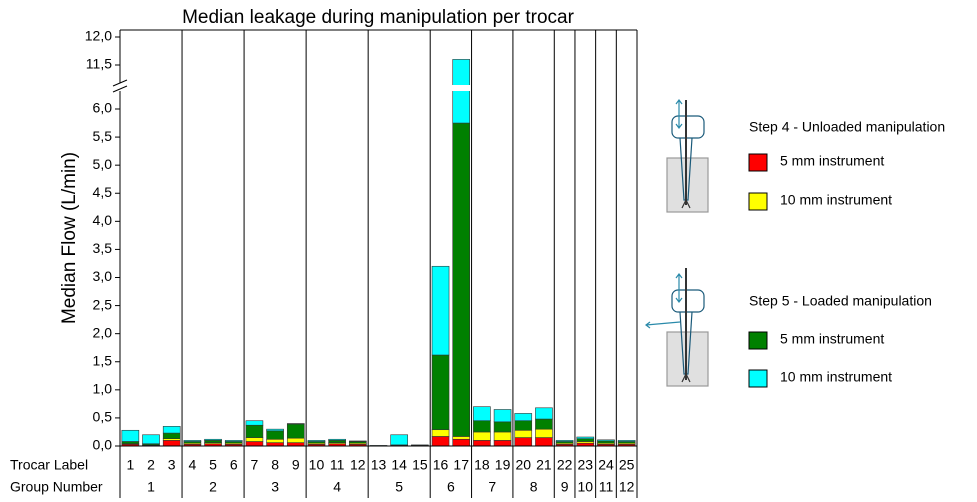 The image size is (977, 502). What do you see at coordinates (99, 64) in the screenshot?
I see `y-tick-label: 11,5` at bounding box center [99, 64].